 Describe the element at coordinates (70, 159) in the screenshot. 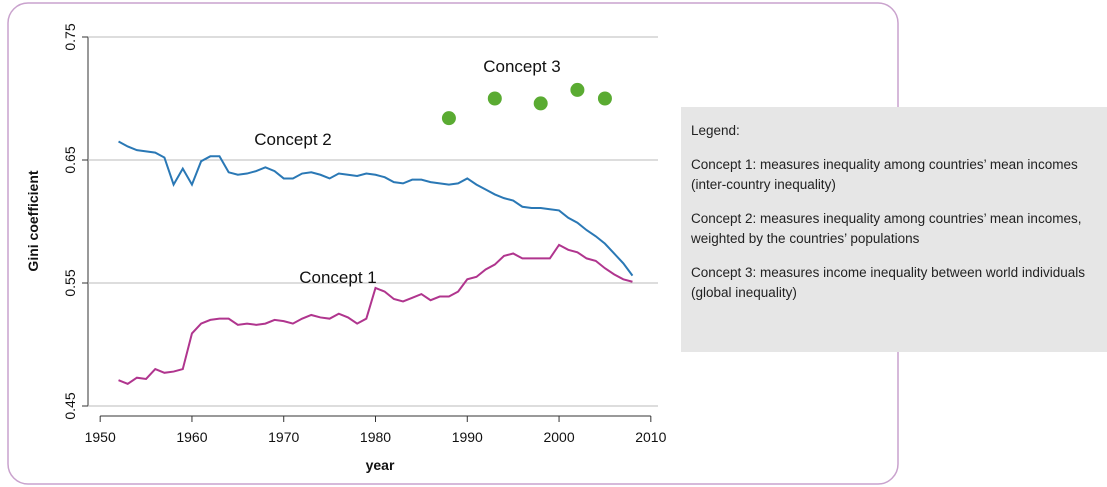

I see `y-tick-label: 0.65` at that location.